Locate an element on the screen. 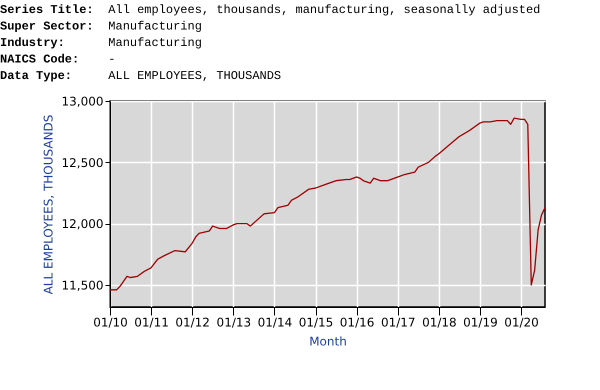 The width and height of the screenshot is (600, 390). x-axis-title: Month is located at coordinates (328, 341).